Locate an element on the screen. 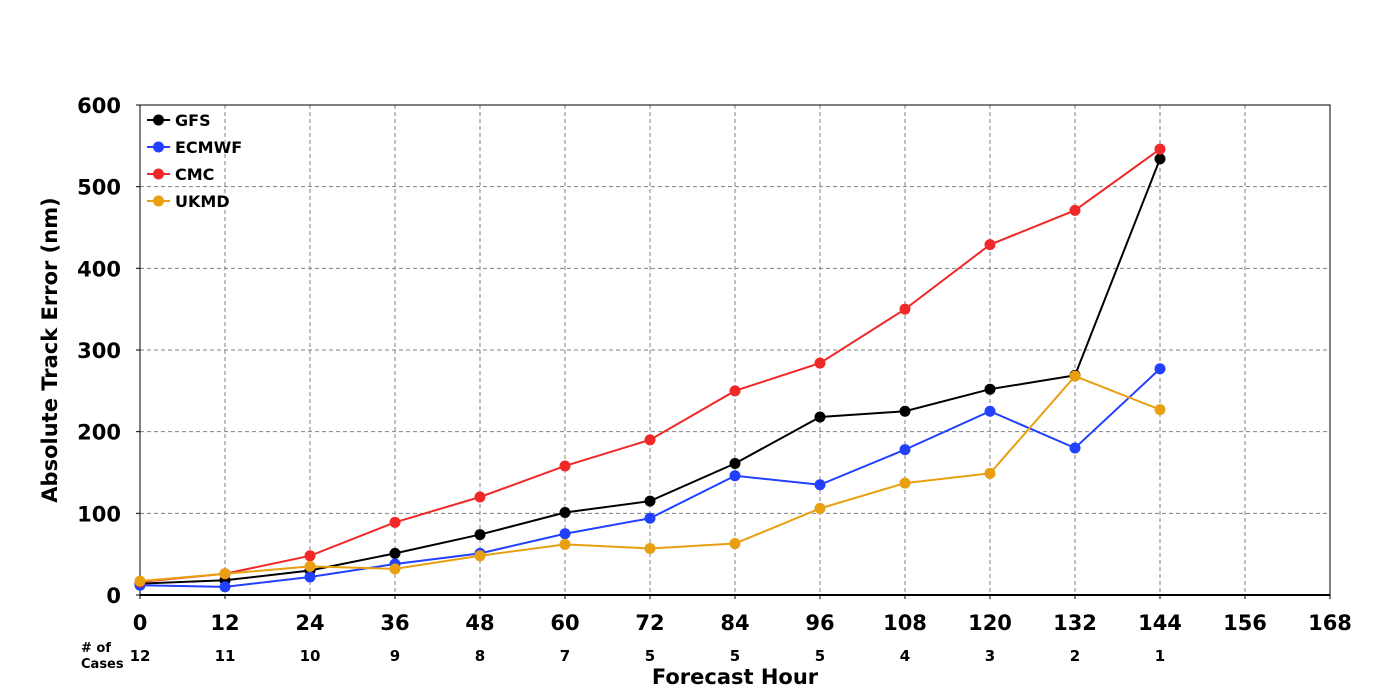  case-count: 1 is located at coordinates (1160, 656).